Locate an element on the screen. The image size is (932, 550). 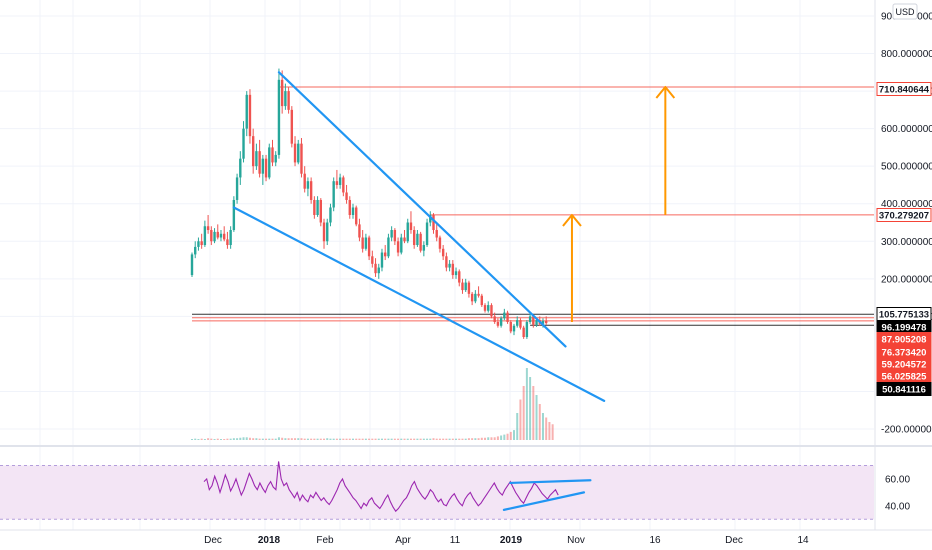
rsi-line is located at coordinates (381, 487).